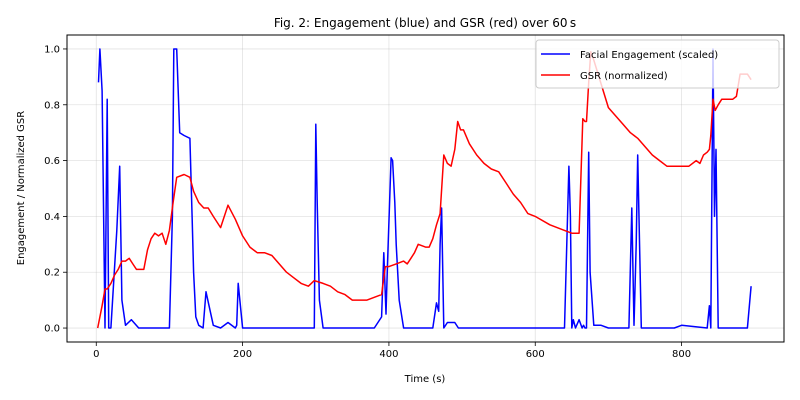 This screenshot has height=400, width=800. I want to click on y-axis-label: Engagement / Normalized GSR, so click(21, 188).